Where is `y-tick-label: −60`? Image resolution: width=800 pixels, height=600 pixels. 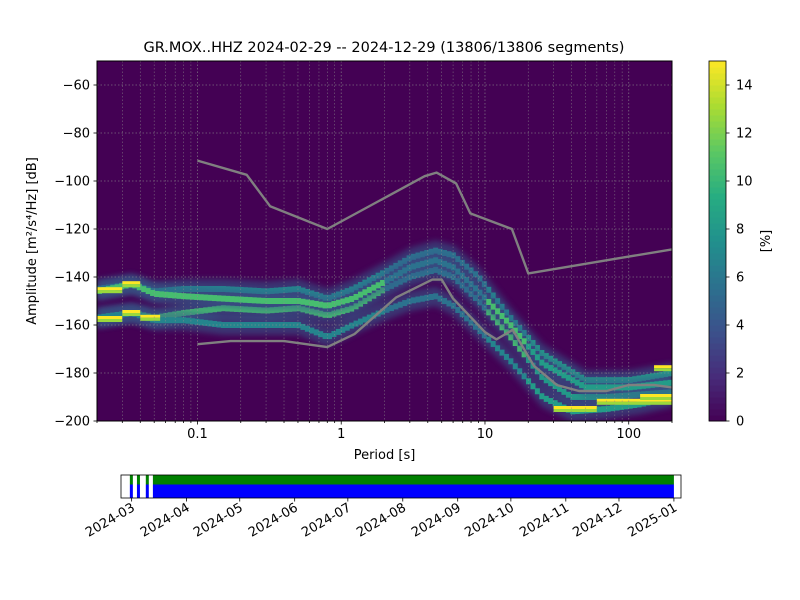
y-tick-label: −60 is located at coordinates (76, 86).